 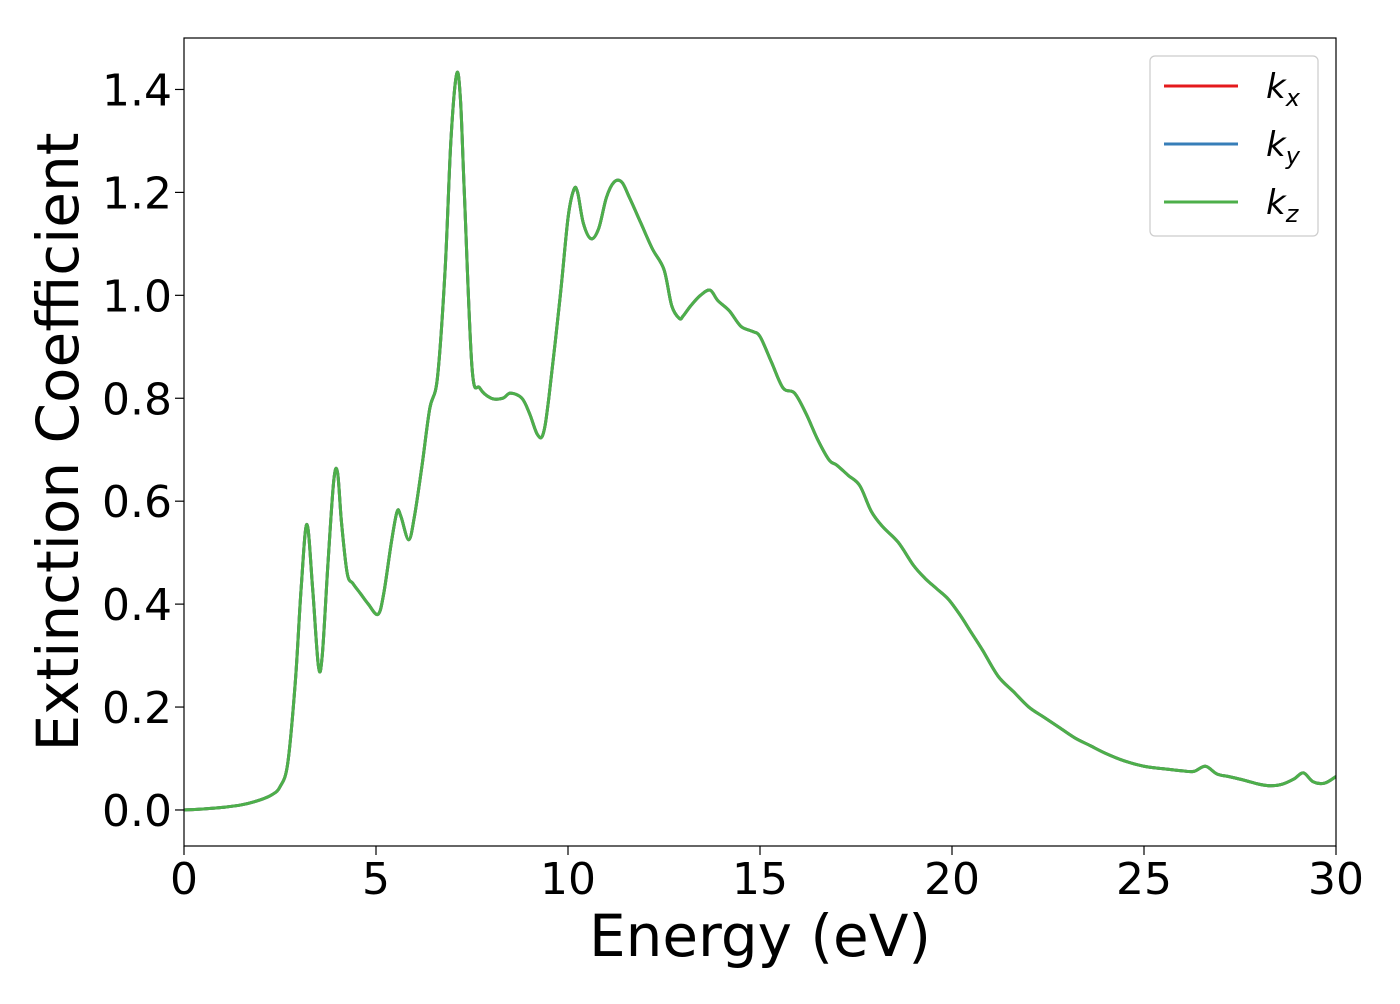 I want to click on legend-label-ky: ky, so click(x=1283, y=147).